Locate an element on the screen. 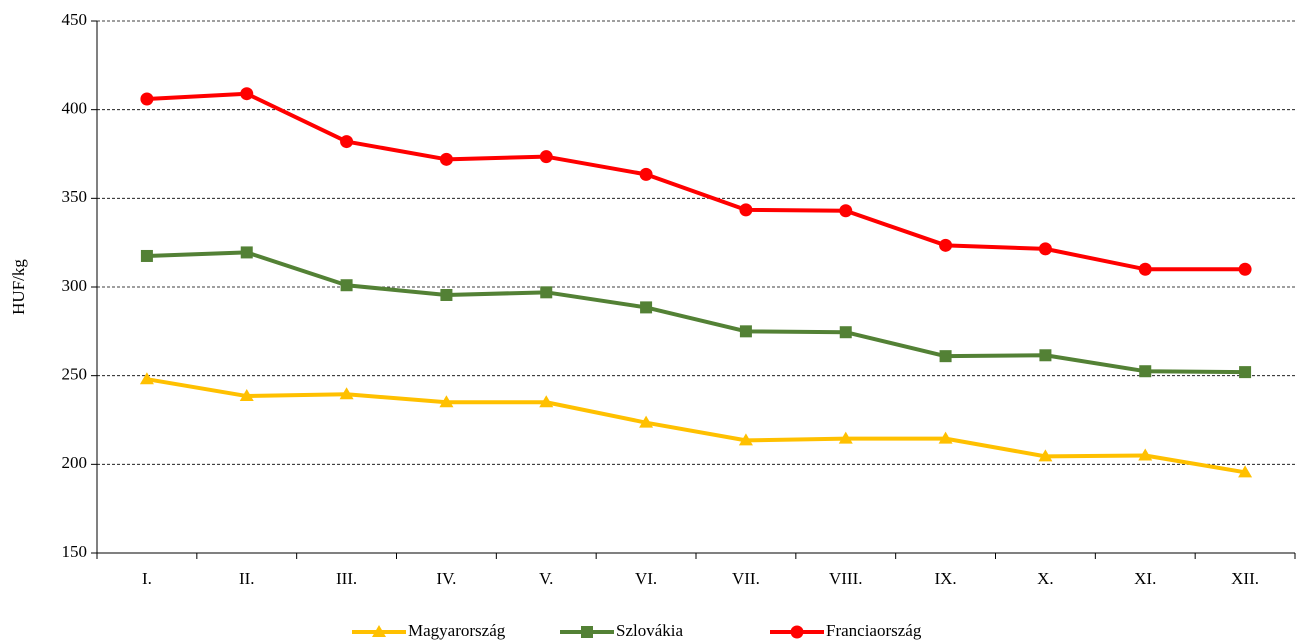 The height and width of the screenshot is (643, 1296). y-tick-label: 250 is located at coordinates (75, 374).